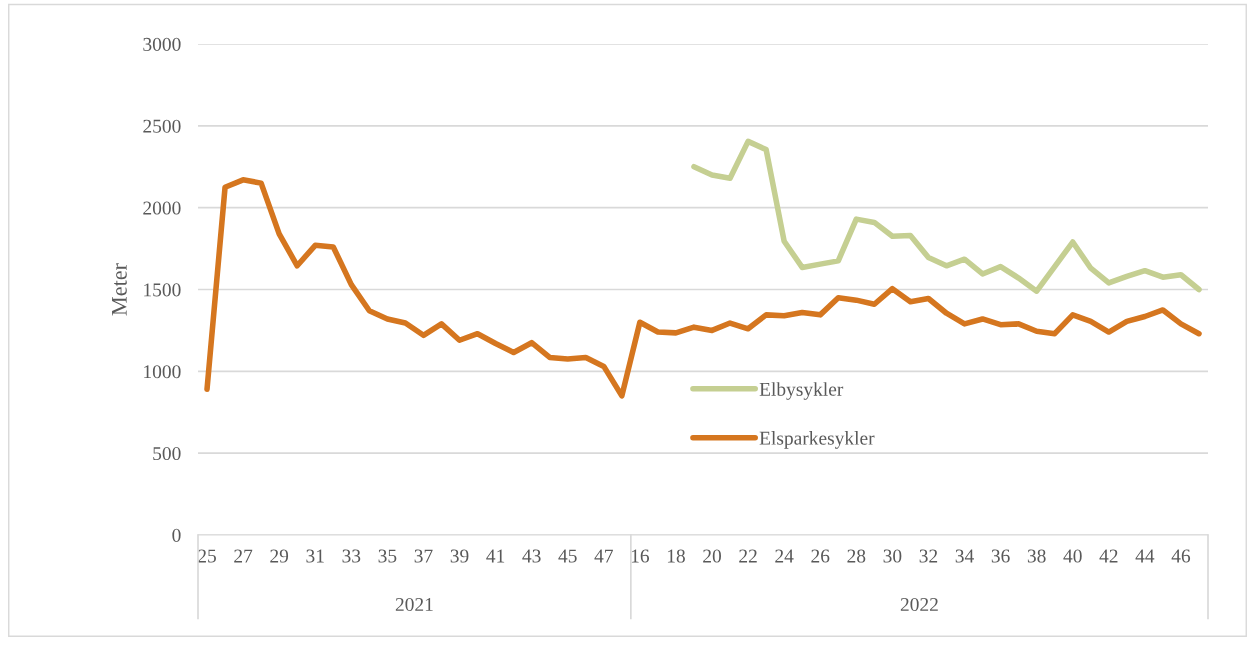 The image size is (1250, 646). I want to click on x-tick-label: 38, so click(1036, 556).